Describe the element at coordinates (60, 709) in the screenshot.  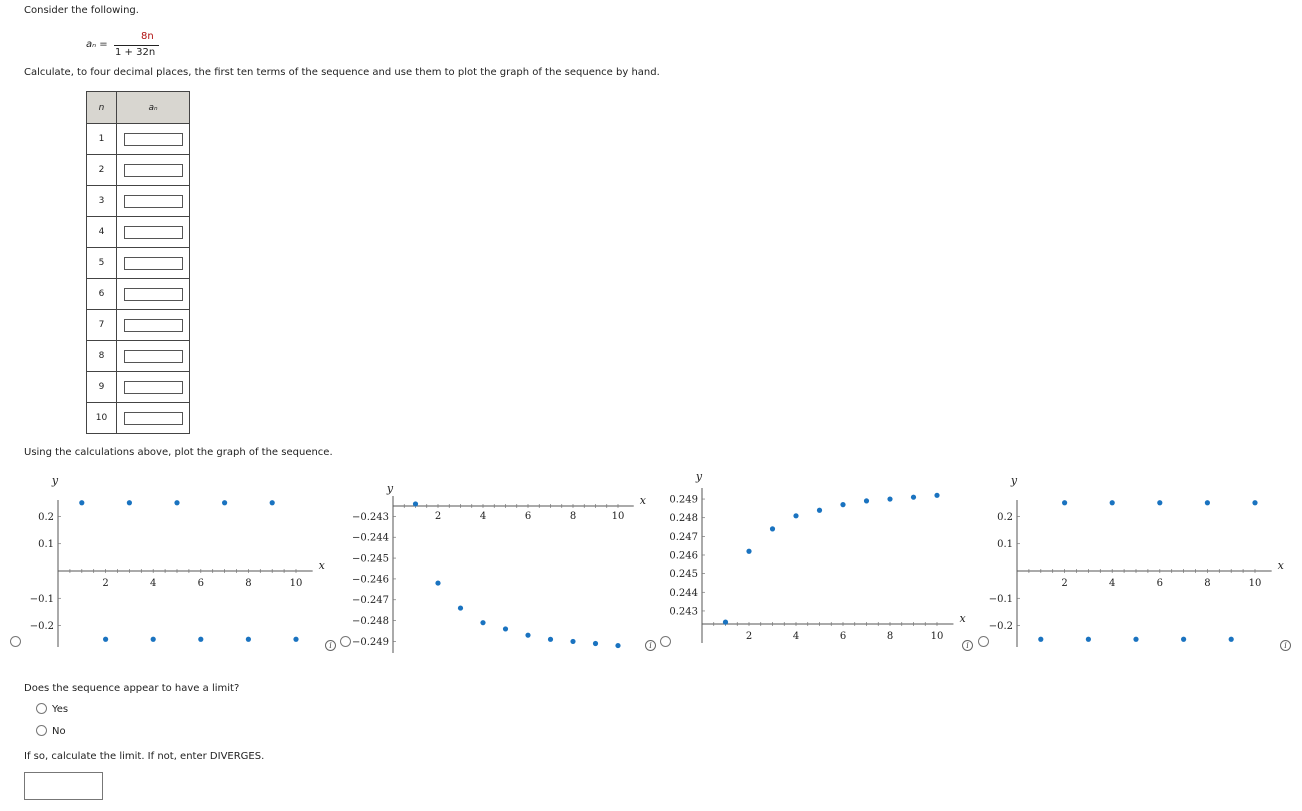
I see `yes-label: Yes` at that location.